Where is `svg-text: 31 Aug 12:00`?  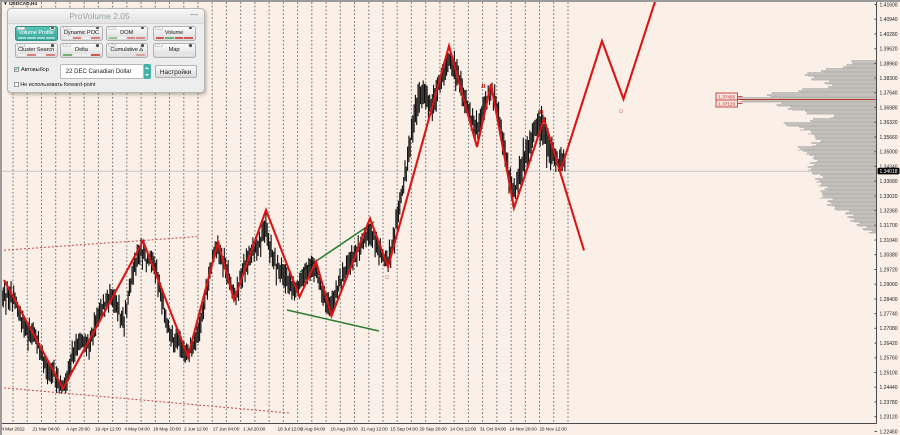 svg-text: 31 Aug 12:00 is located at coordinates (374, 430).